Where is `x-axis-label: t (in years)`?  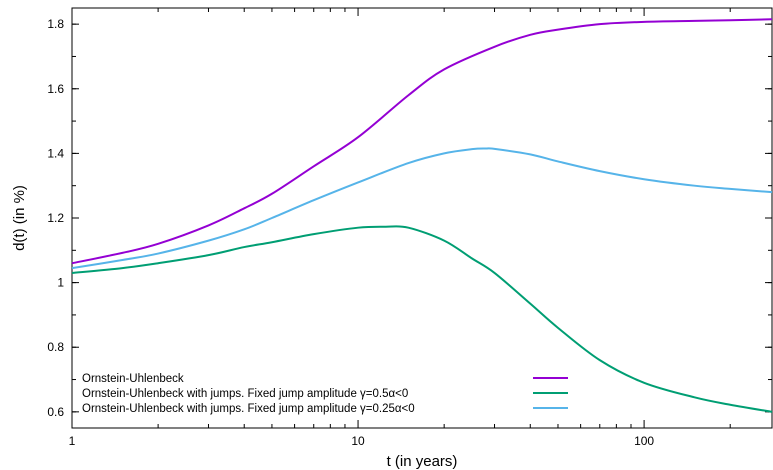
x-axis-label: t (in years) is located at coordinates (422, 461).